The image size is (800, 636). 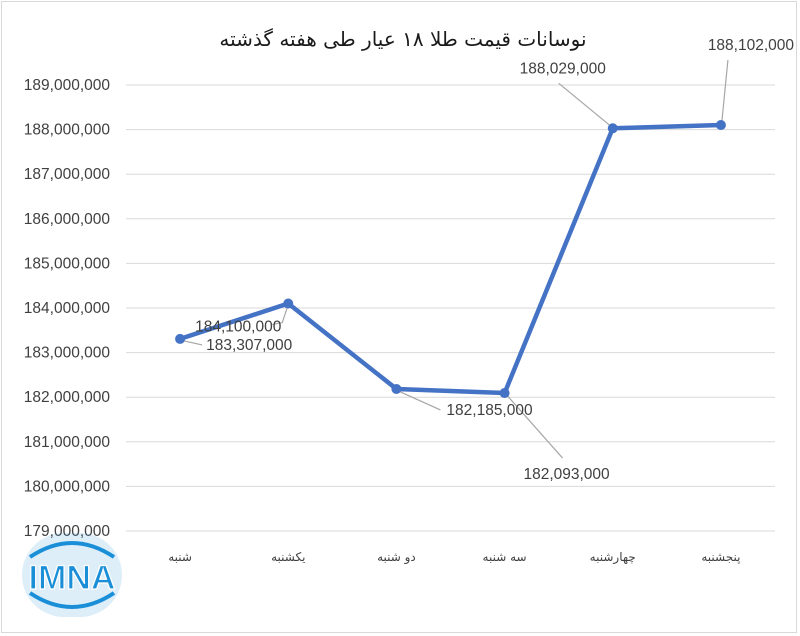 I want to click on data-label: 182,093,000, so click(x=566, y=474).